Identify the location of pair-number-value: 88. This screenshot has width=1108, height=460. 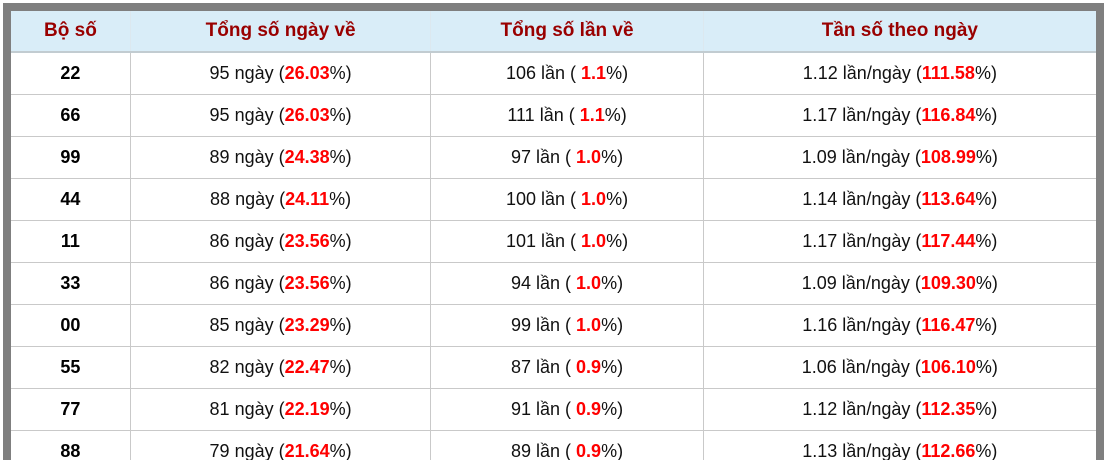
(70, 450).